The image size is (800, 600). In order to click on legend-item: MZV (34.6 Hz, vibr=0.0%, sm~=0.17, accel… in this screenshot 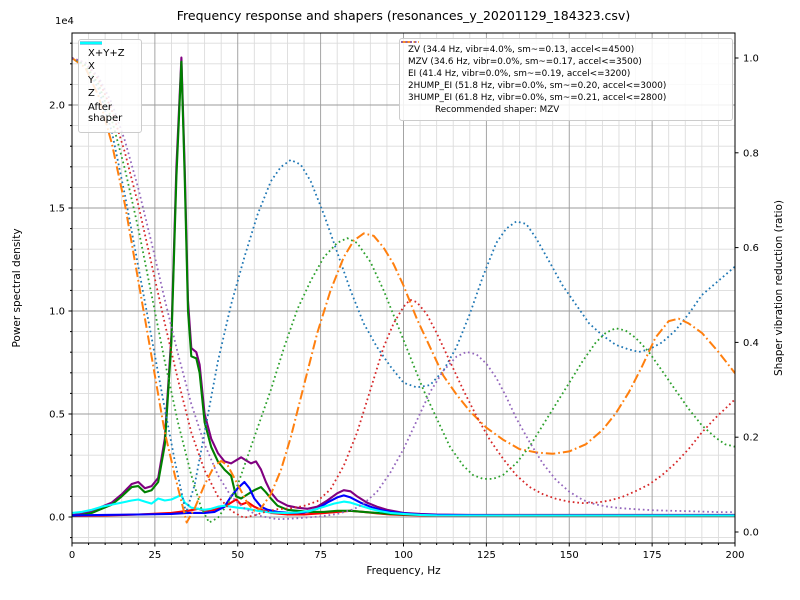, I will do `click(562, 54)`.